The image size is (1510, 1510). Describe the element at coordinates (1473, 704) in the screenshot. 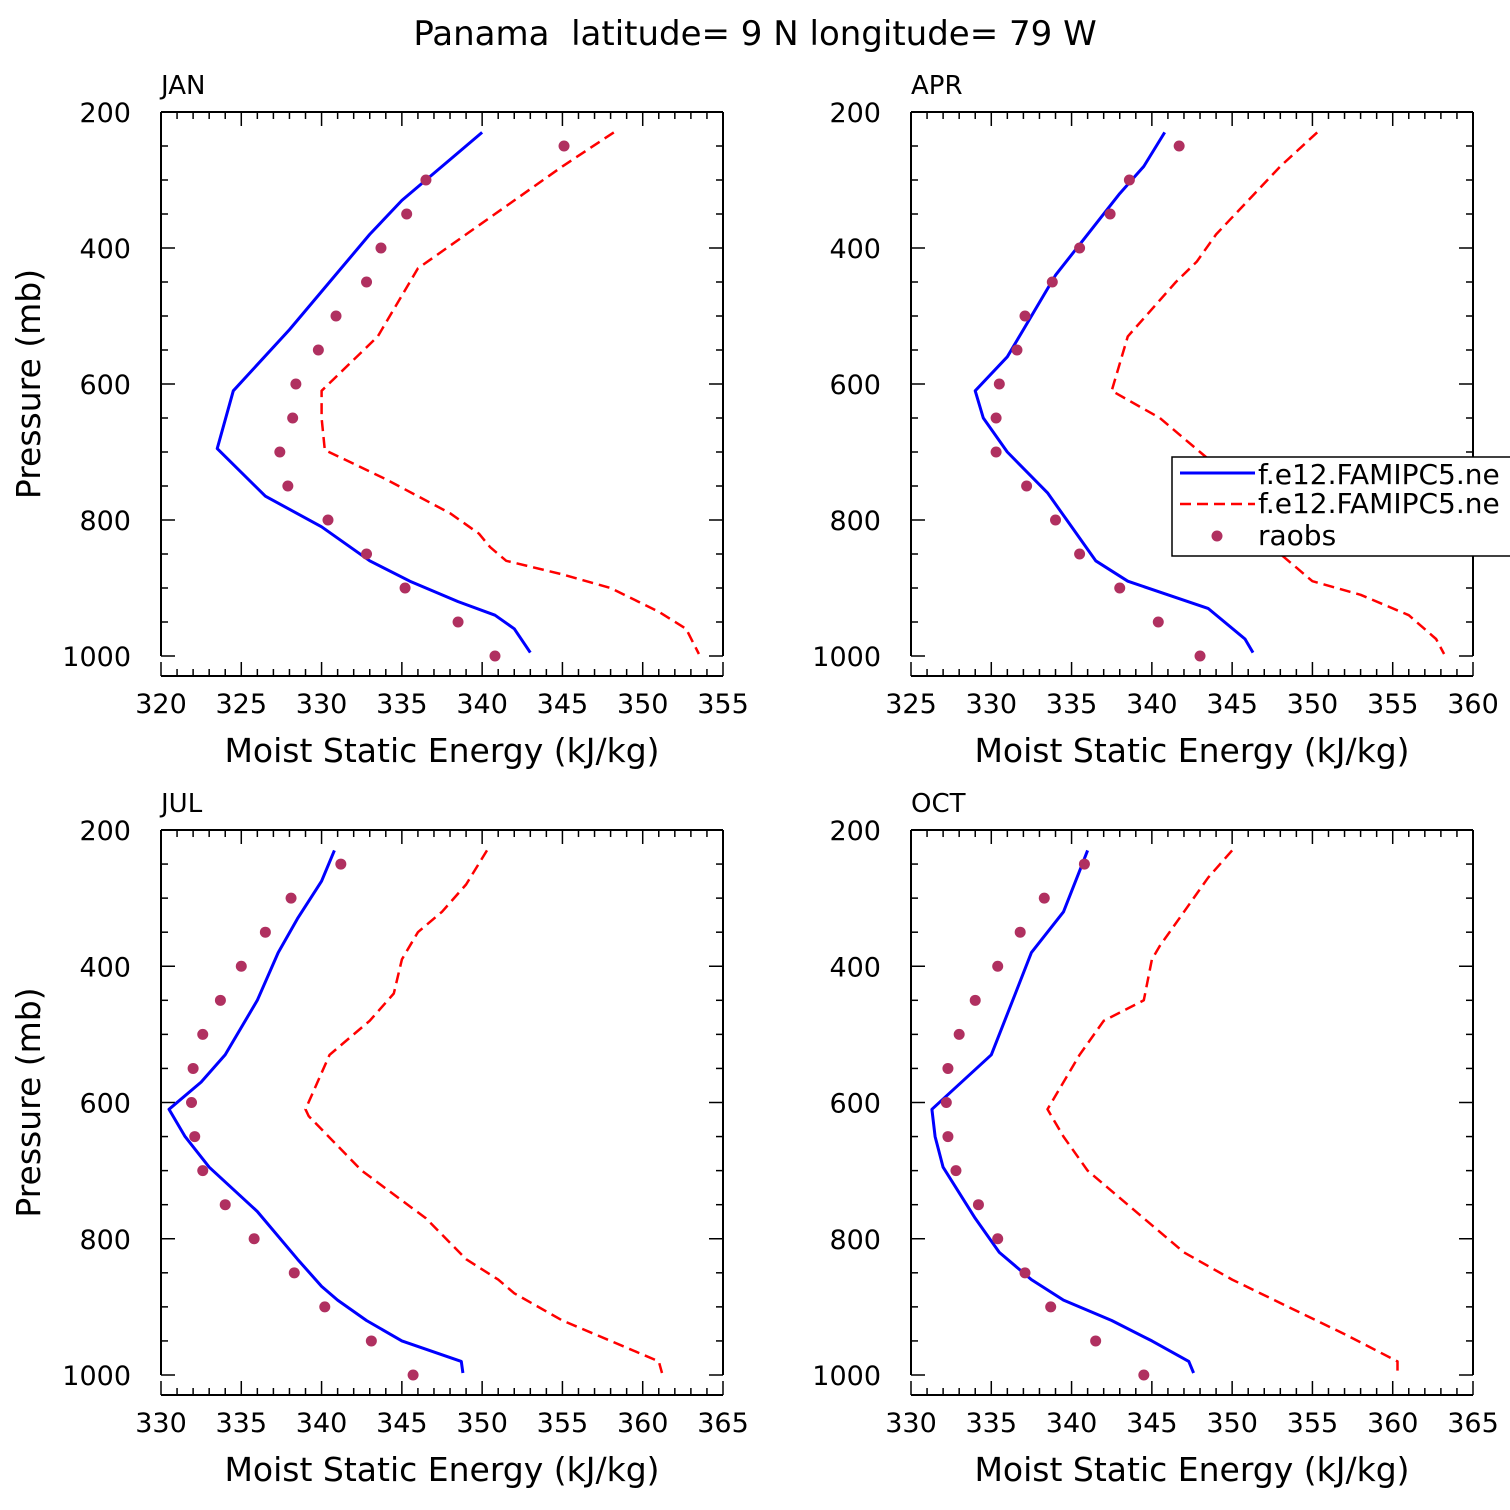

I see `panel-apr-x-tick-label: 360` at that location.